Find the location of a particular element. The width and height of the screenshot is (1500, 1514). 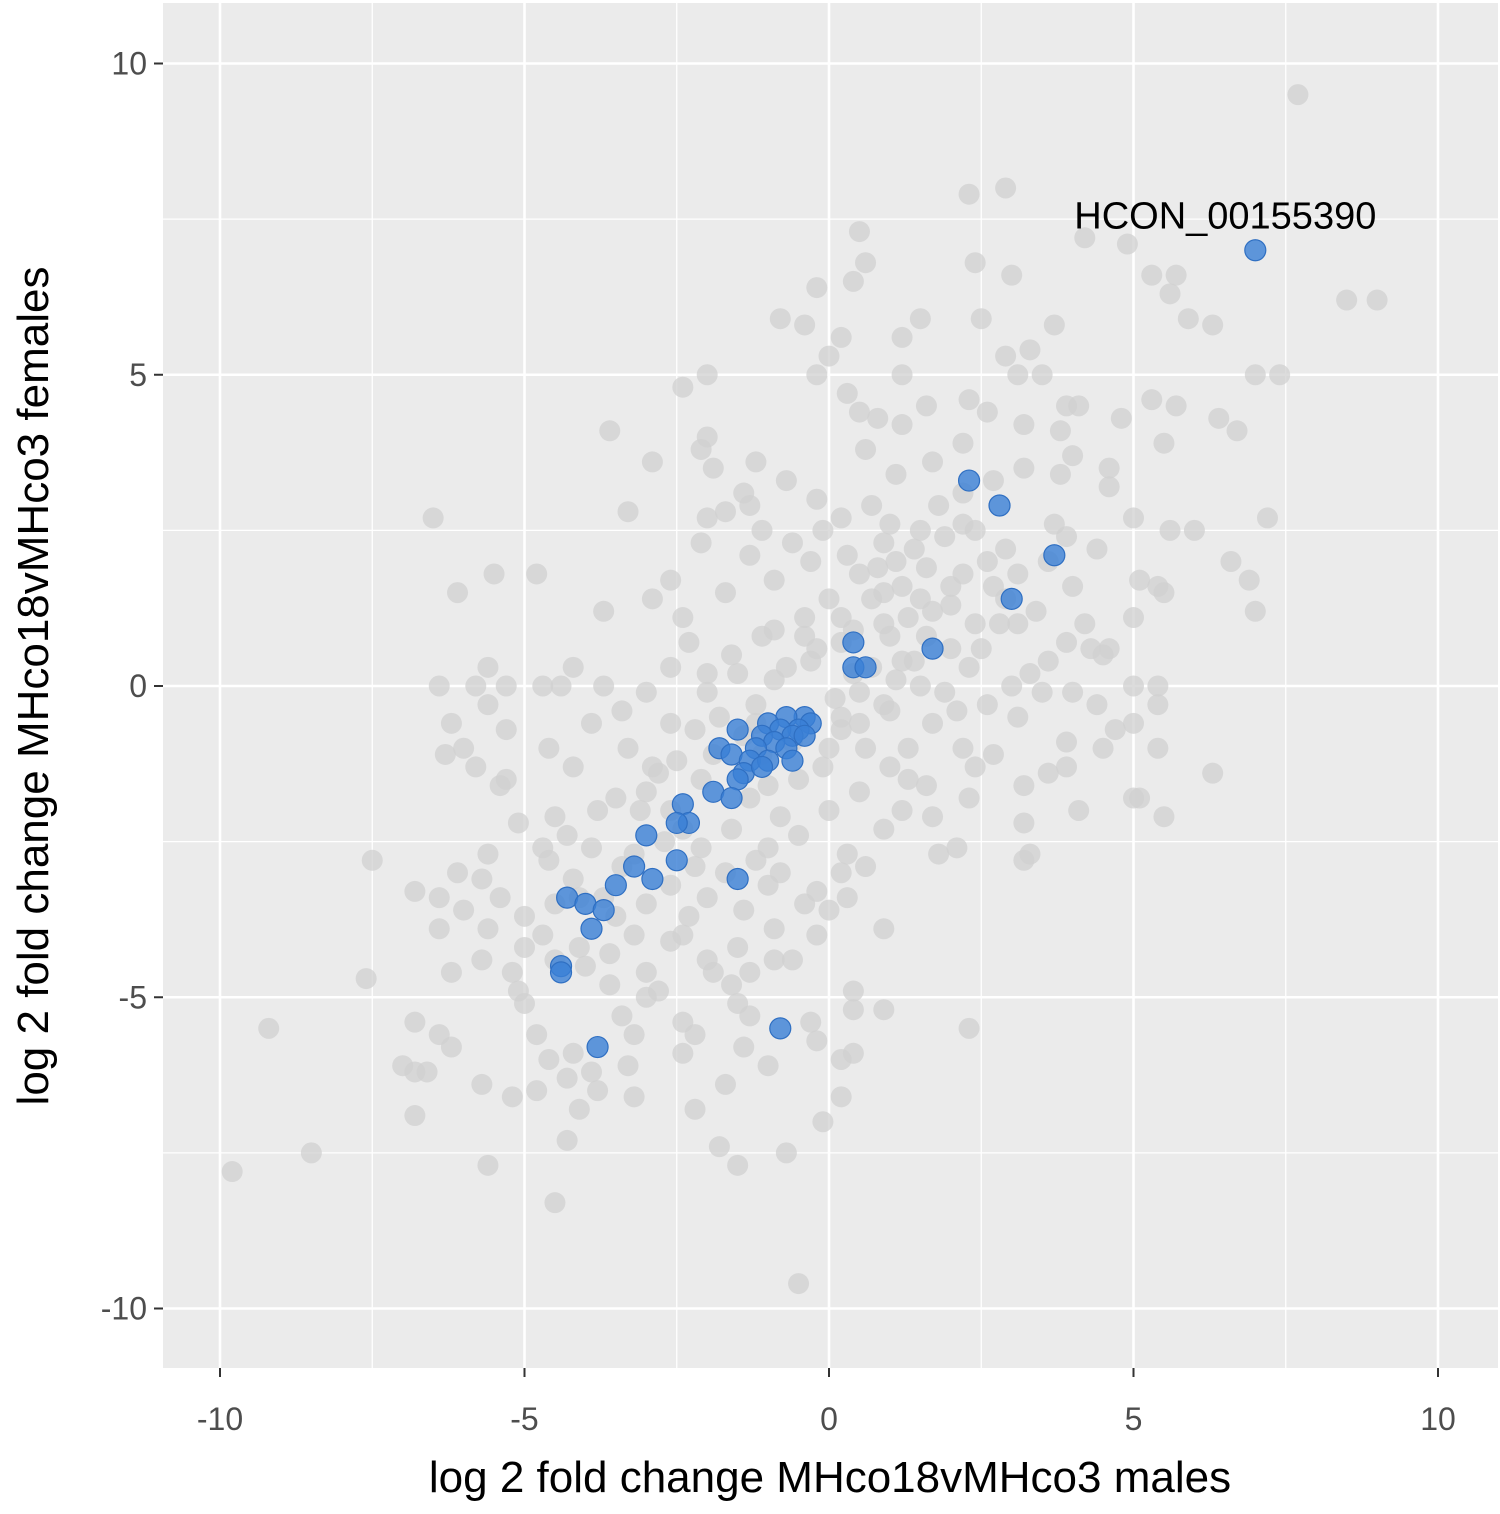

x-axis-title: log 2 fold change MHco18vMHco3 males is located at coordinates (830, 1477).